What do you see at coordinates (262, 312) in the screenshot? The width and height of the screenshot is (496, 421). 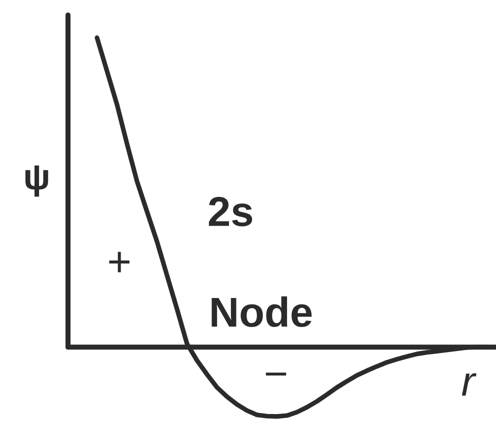 I see `annotation: Node` at bounding box center [262, 312].